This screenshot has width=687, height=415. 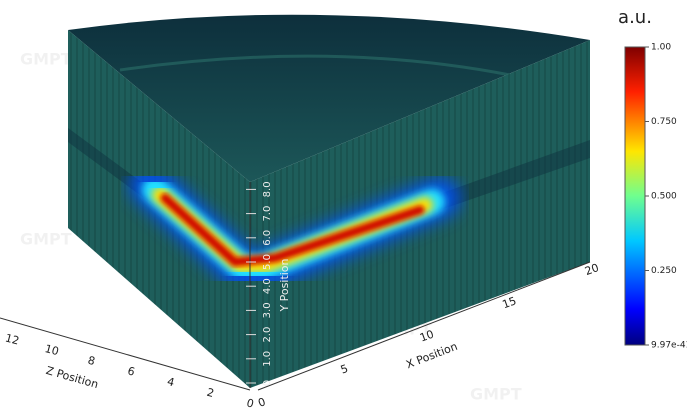 I want to click on y-tick-label: 0, so click(x=267, y=383).